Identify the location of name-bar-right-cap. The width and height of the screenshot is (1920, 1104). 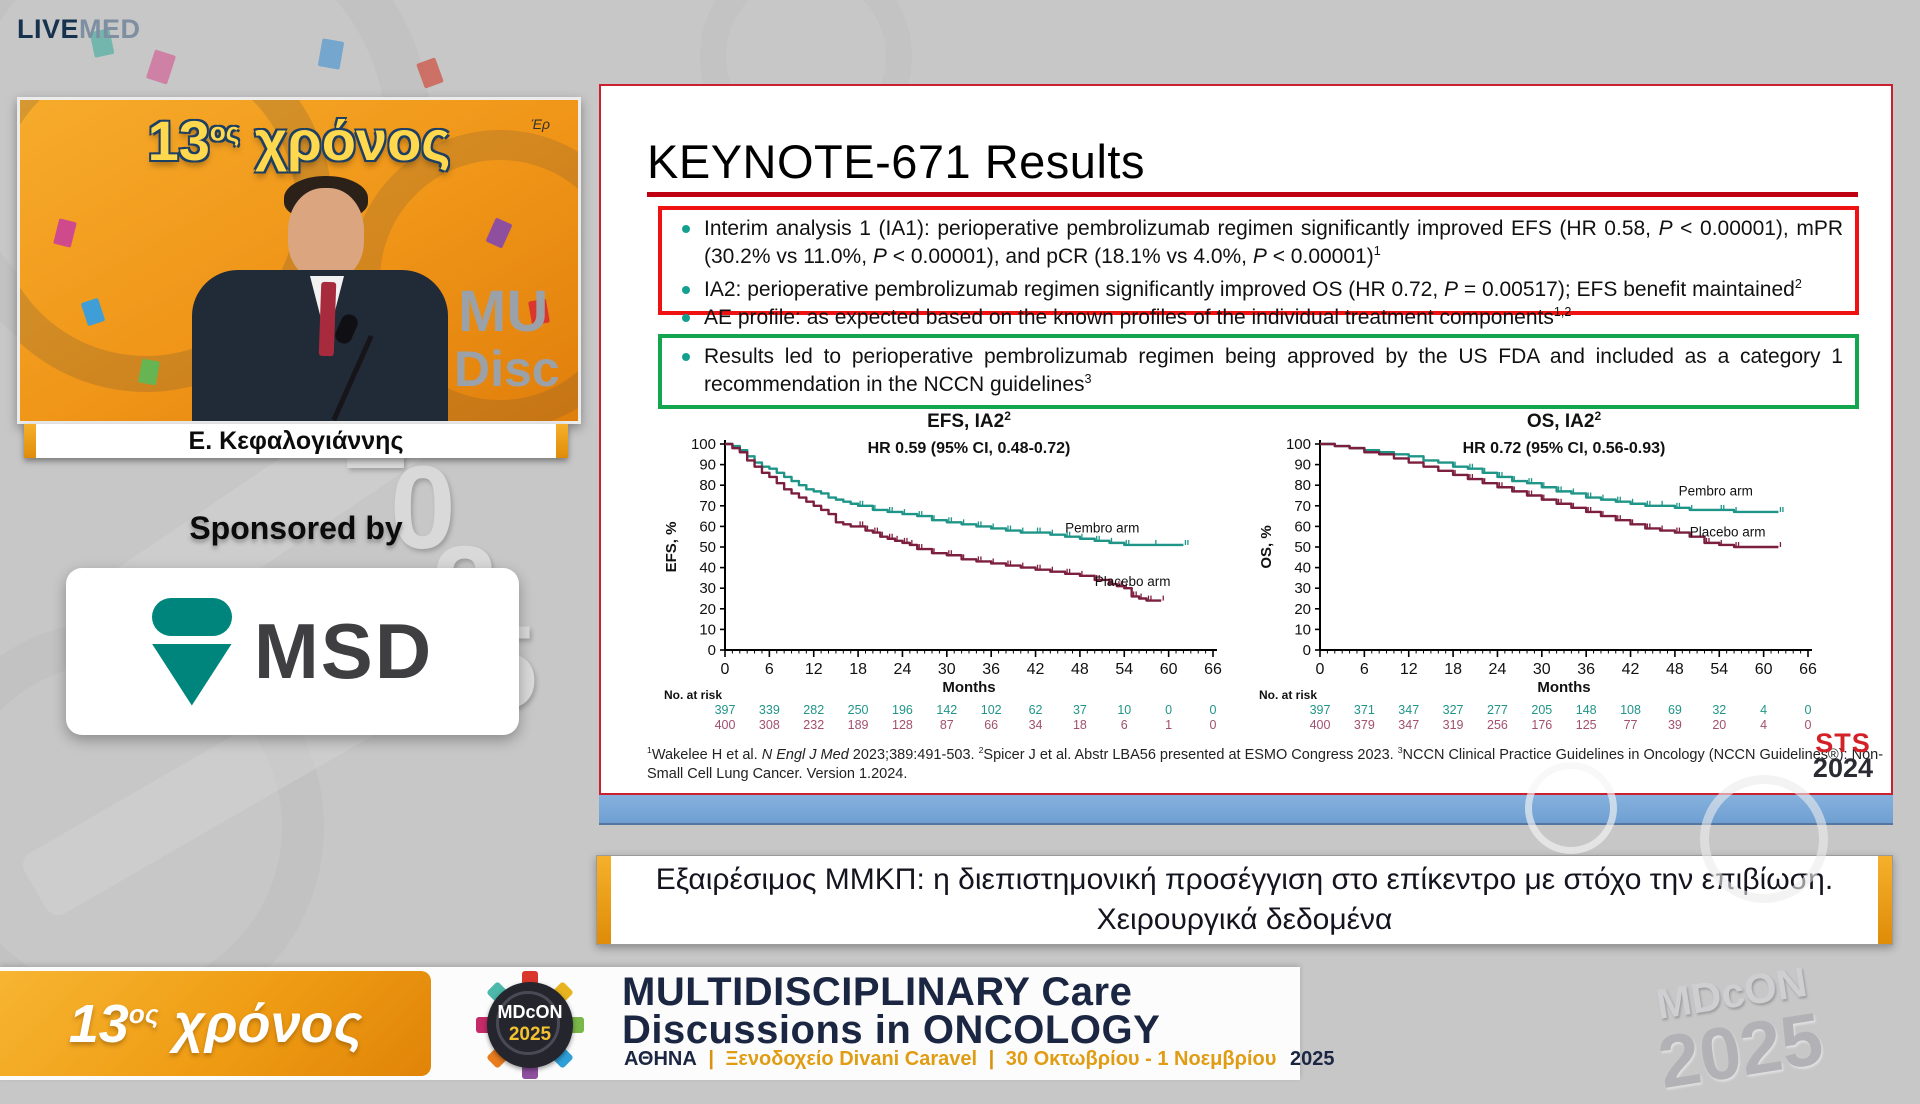
(562, 441).